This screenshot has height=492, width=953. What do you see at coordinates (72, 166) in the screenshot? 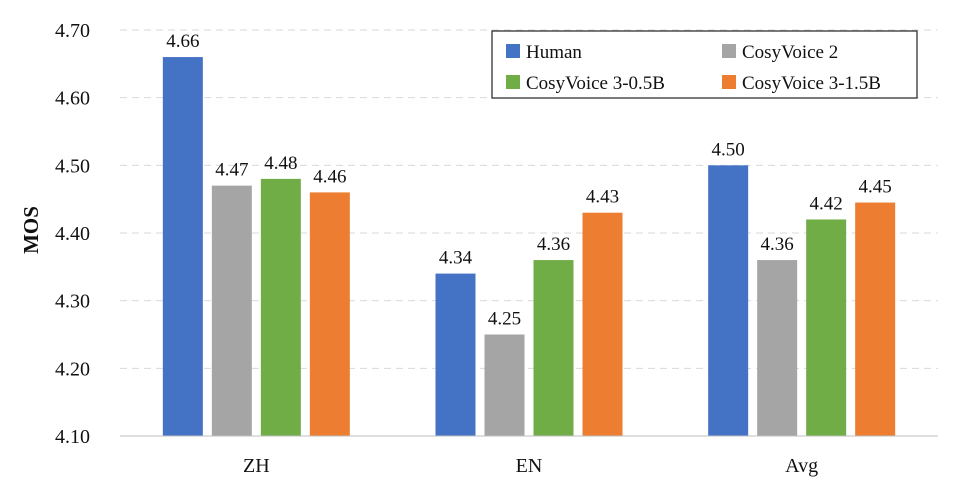
I see `y-tick-label: 4.50` at bounding box center [72, 166].